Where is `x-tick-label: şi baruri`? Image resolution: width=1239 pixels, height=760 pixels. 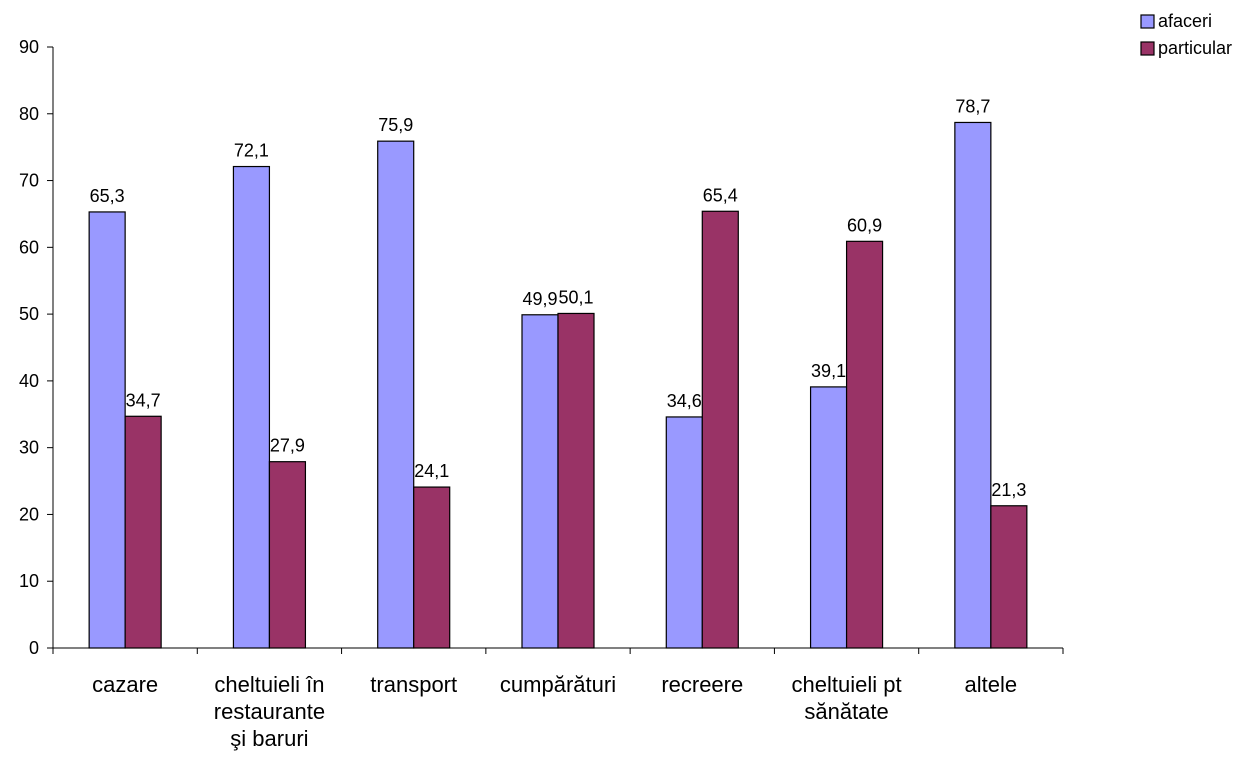 x-tick-label: şi baruri is located at coordinates (269, 738).